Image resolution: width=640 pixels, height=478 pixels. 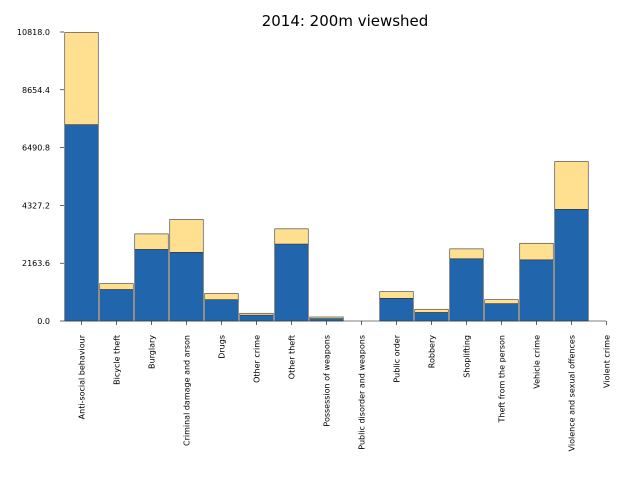 I want to click on x-tick-label: Bicycle theft, so click(x=117, y=360).